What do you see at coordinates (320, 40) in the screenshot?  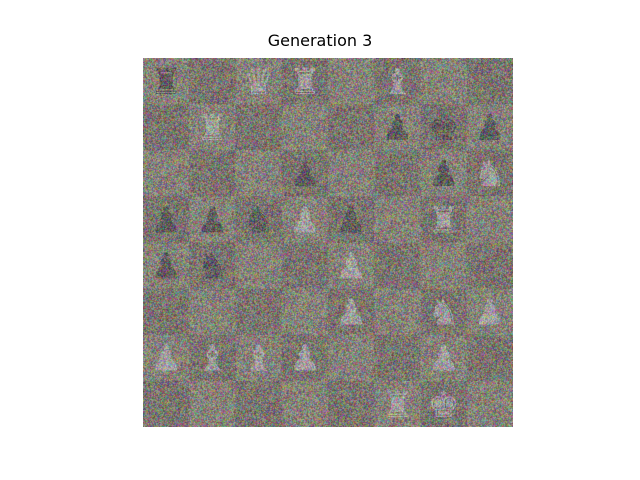 I see `figure-title: Generation 3` at bounding box center [320, 40].